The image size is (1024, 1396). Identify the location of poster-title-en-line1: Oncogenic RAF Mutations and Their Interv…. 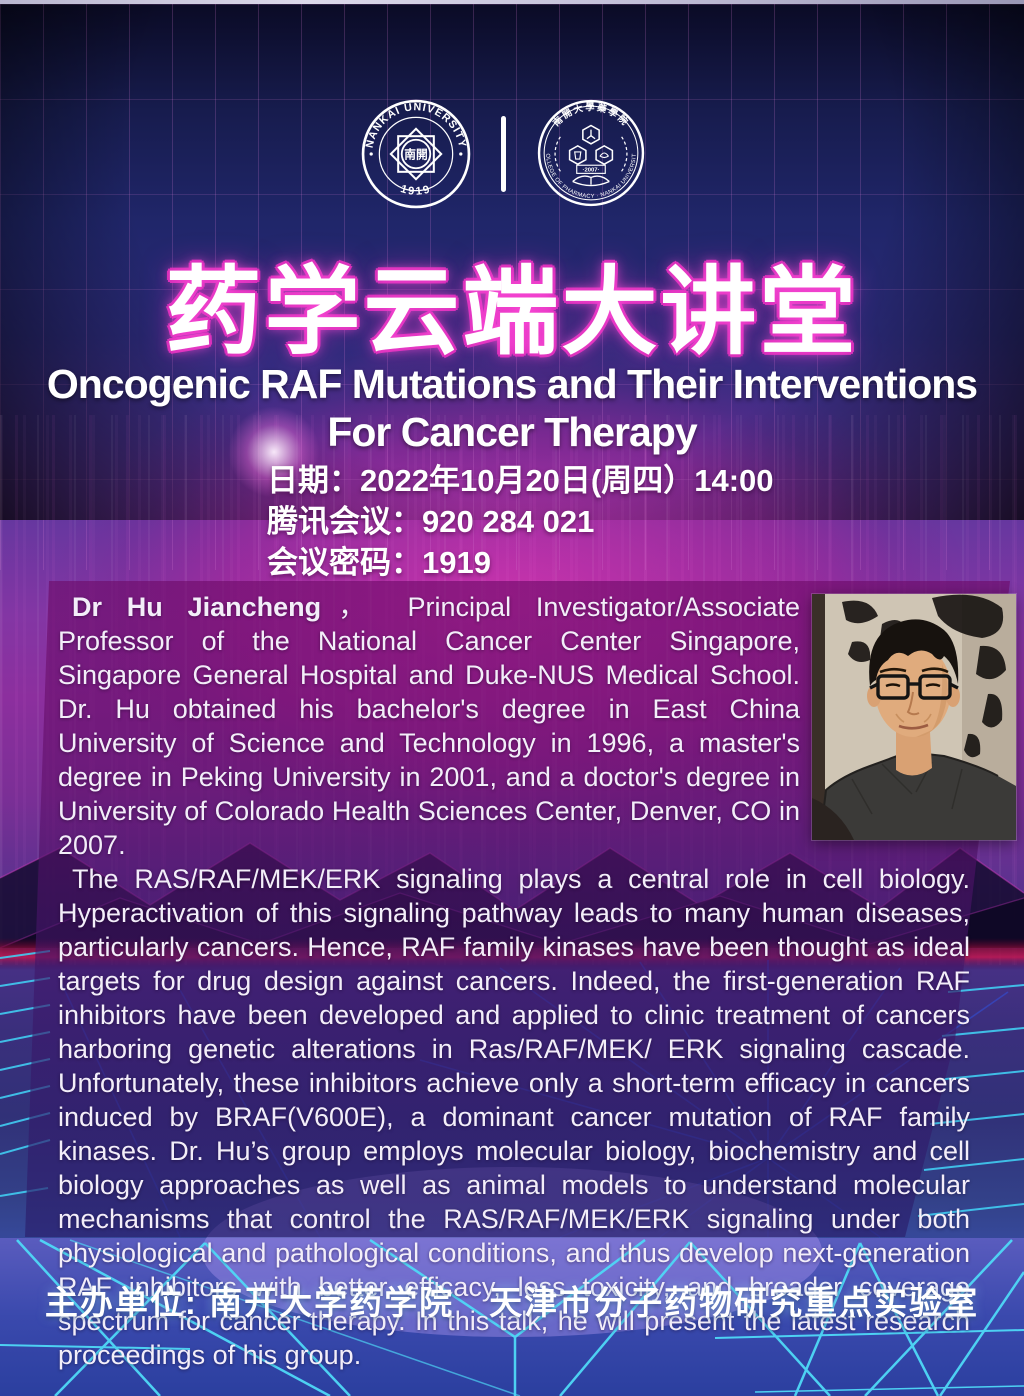
(512, 384).